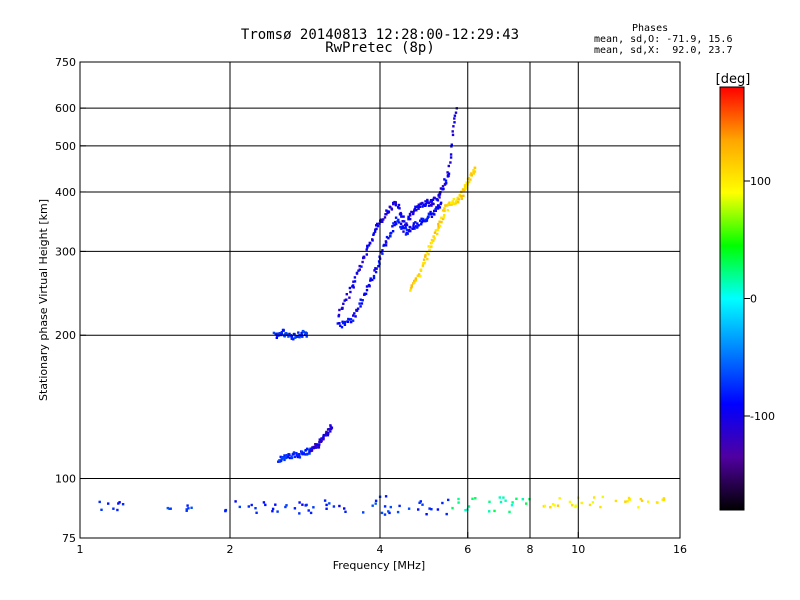 This screenshot has width=800, height=600. What do you see at coordinates (680, 549) in the screenshot?
I see `x-tick-label: 16` at bounding box center [680, 549].